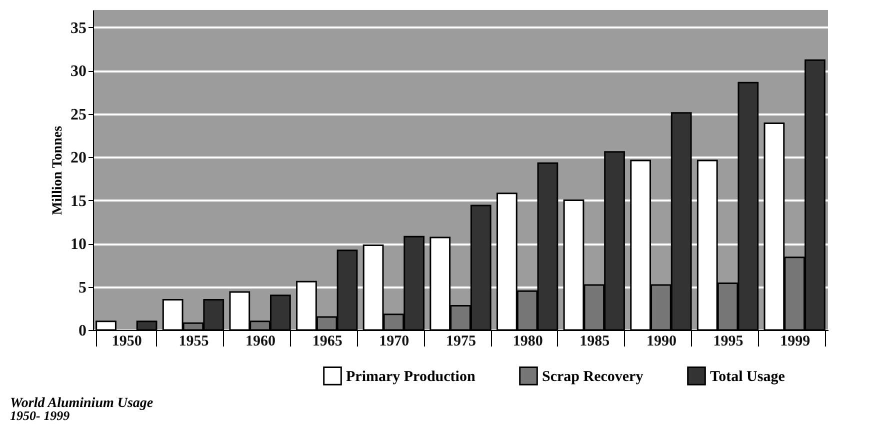  What do you see at coordinates (728, 342) in the screenshot?
I see `x-tick-label: 1995` at bounding box center [728, 342].